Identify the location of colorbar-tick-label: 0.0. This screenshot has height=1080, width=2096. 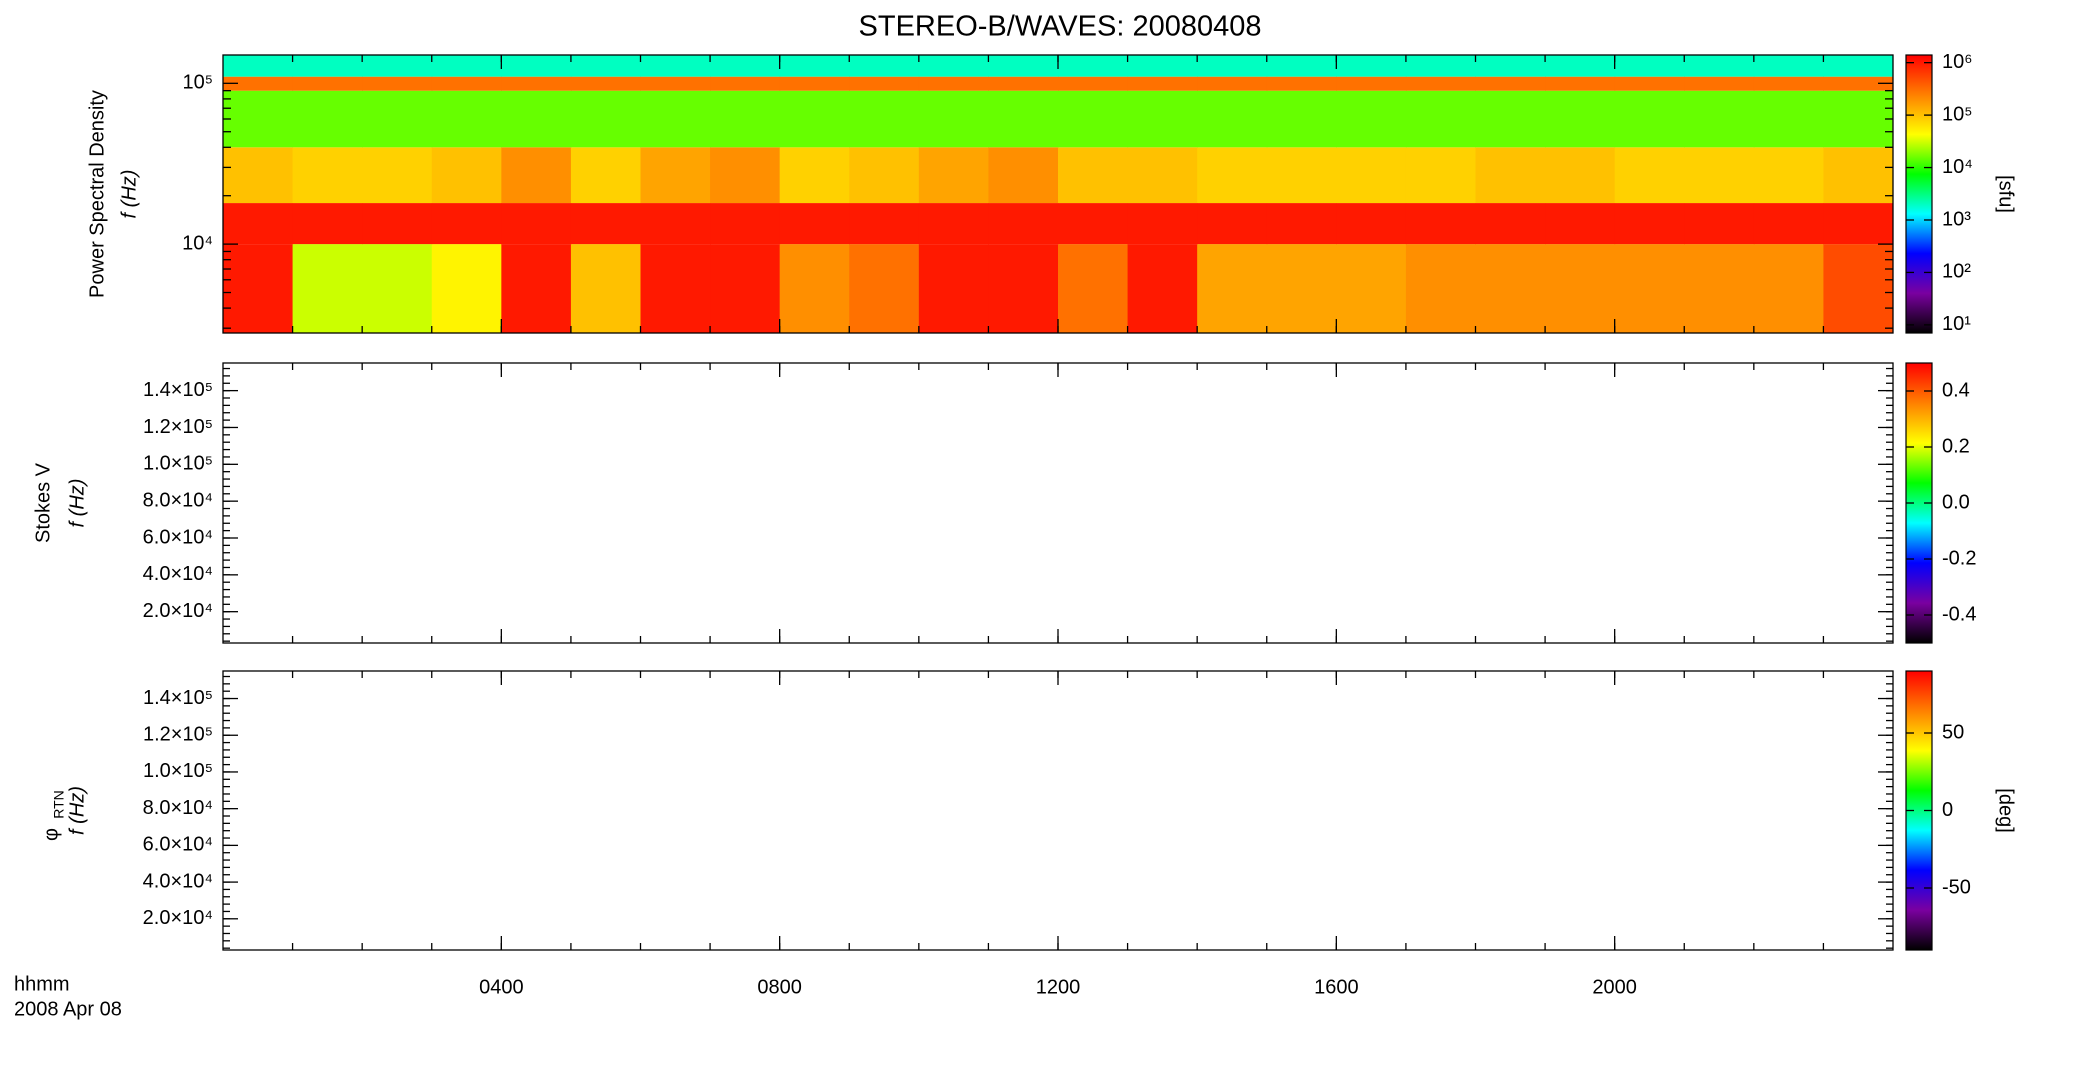
(1956, 502).